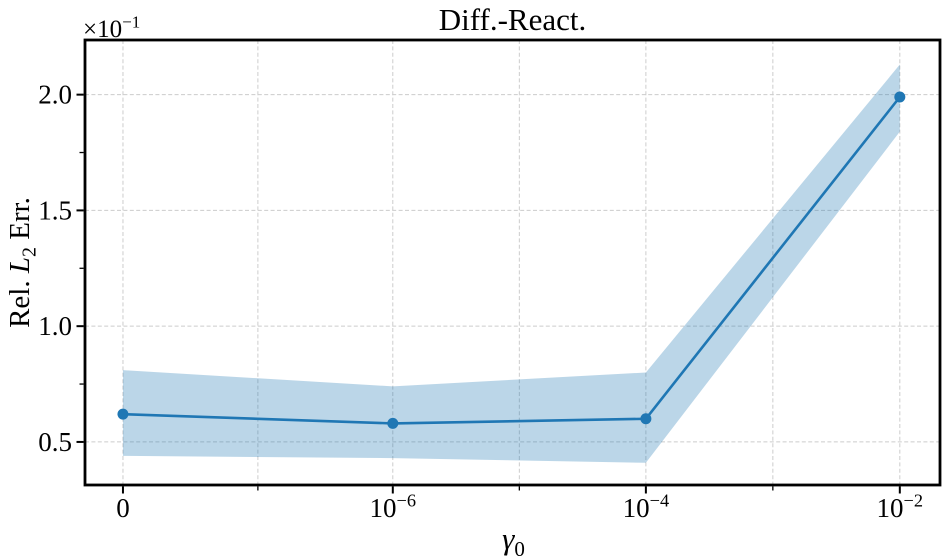 This screenshot has height=560, width=947. Describe the element at coordinates (55, 210) in the screenshot. I see `y-tick-label: 1.5` at that location.